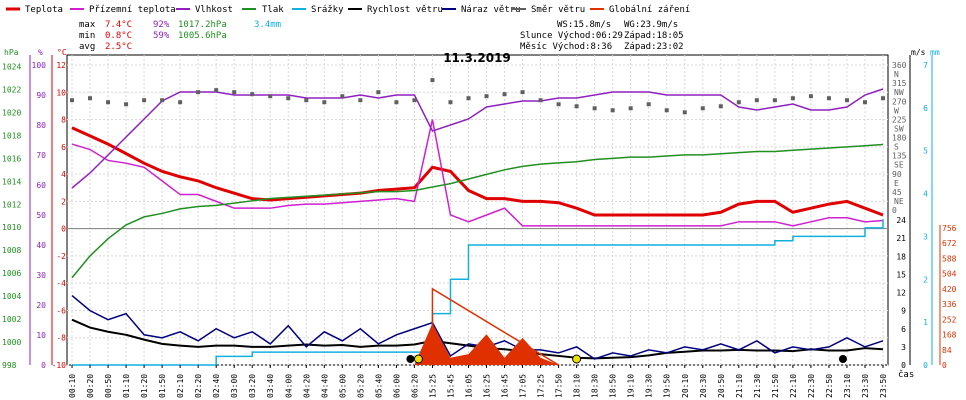  I want to click on x-tick-label: 21:30, so click(757, 386).